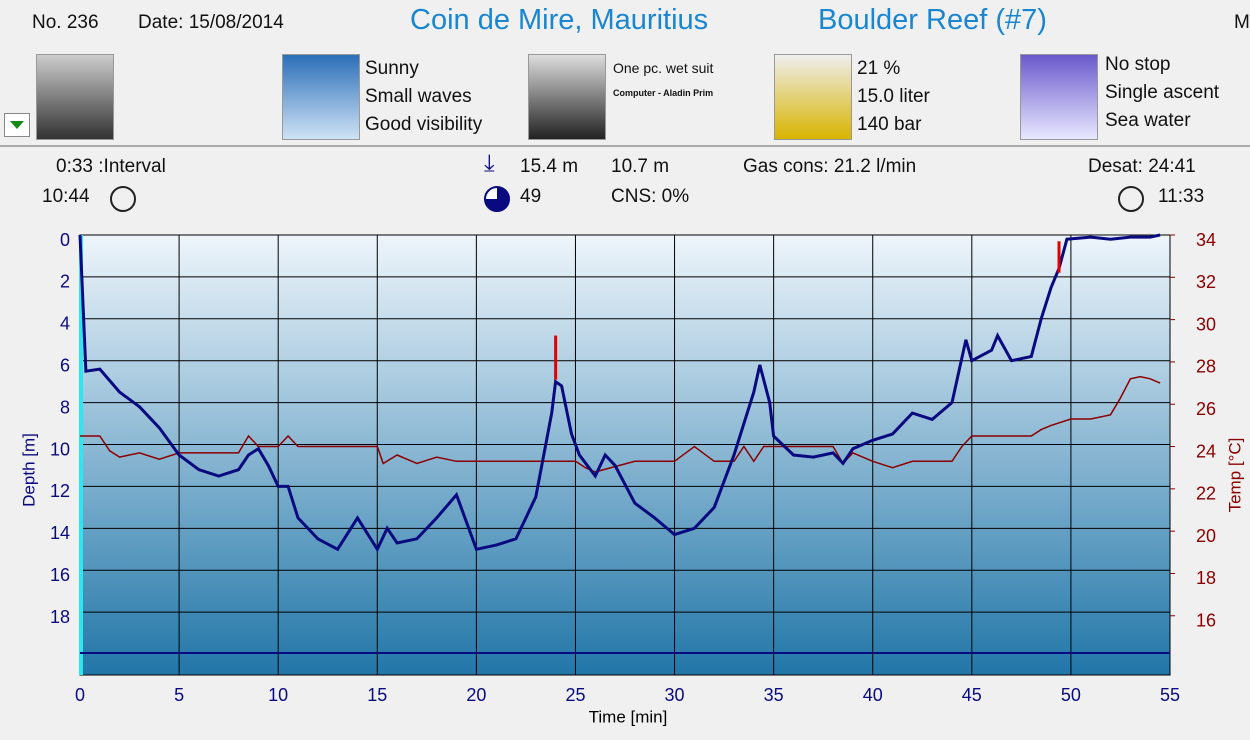 This screenshot has width=1250, height=740. Describe the element at coordinates (675, 695) in the screenshot. I see `x-tick-label: 30` at that location.